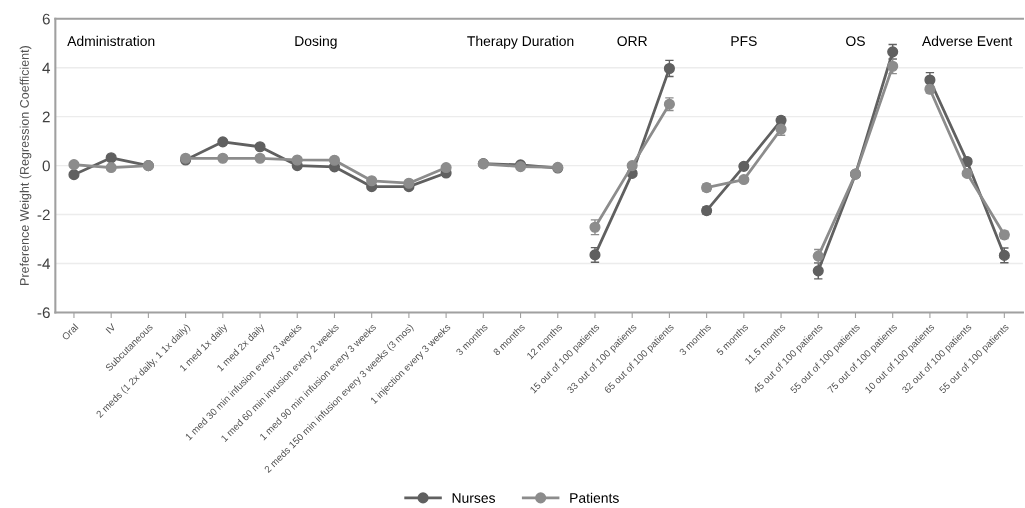 The image size is (1025, 508). Describe the element at coordinates (855, 41) in the screenshot. I see `annotation: OS` at that location.